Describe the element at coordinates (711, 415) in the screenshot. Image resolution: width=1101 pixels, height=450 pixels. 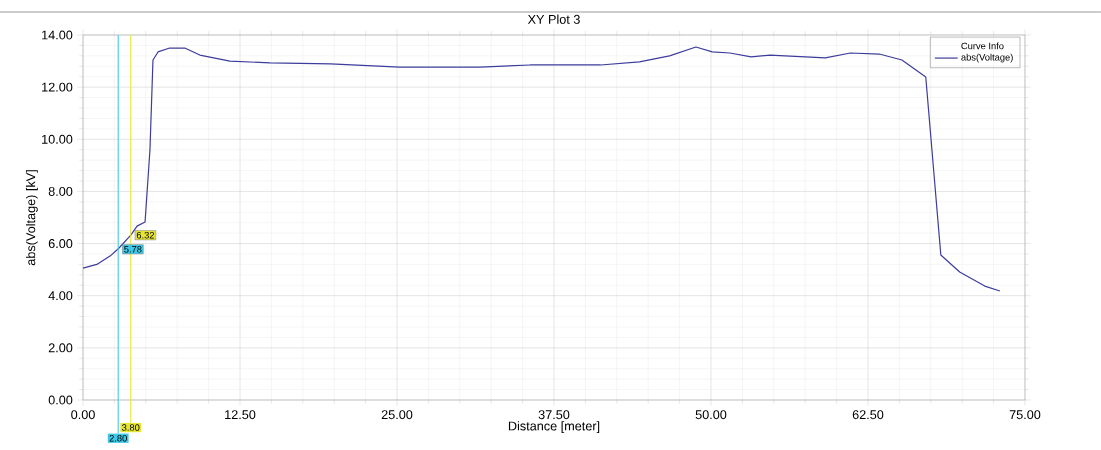
I see `x-tick-label: 50.00` at that location.